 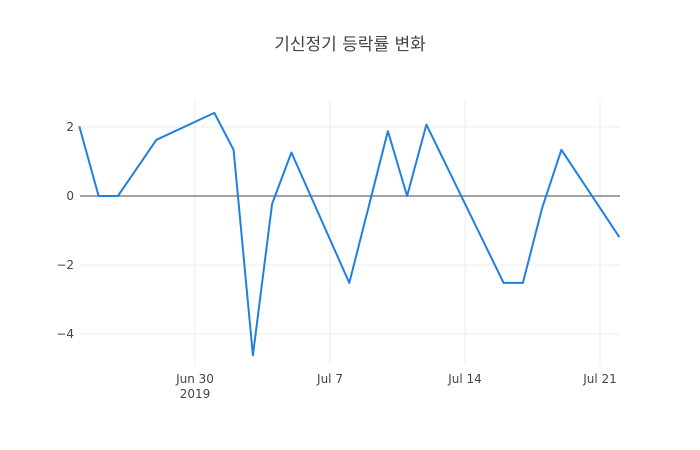 What do you see at coordinates (194, 379) in the screenshot?
I see `x-tick-label: Jun 30` at bounding box center [194, 379].